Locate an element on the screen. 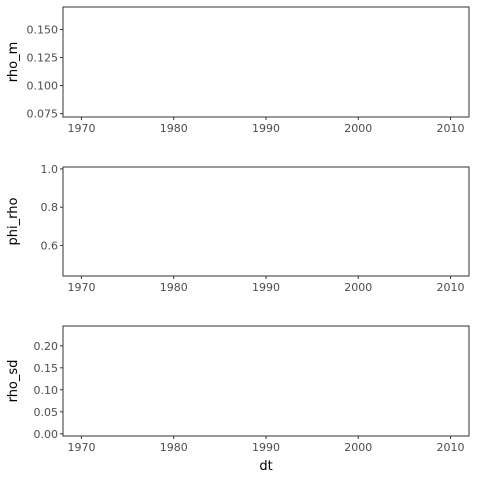 This screenshot has height=480, width=480. y-tick-label: 1.0 is located at coordinates (50, 169).